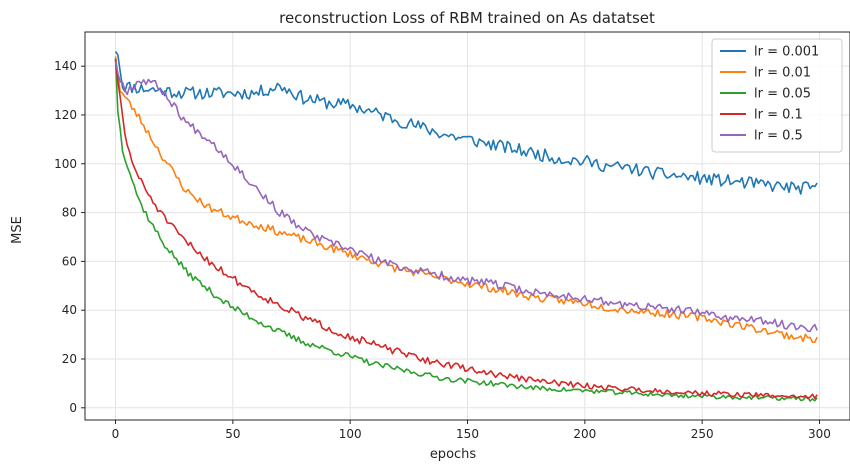  Describe the element at coordinates (69, 310) in the screenshot. I see `y-tick-label: 40` at that location.